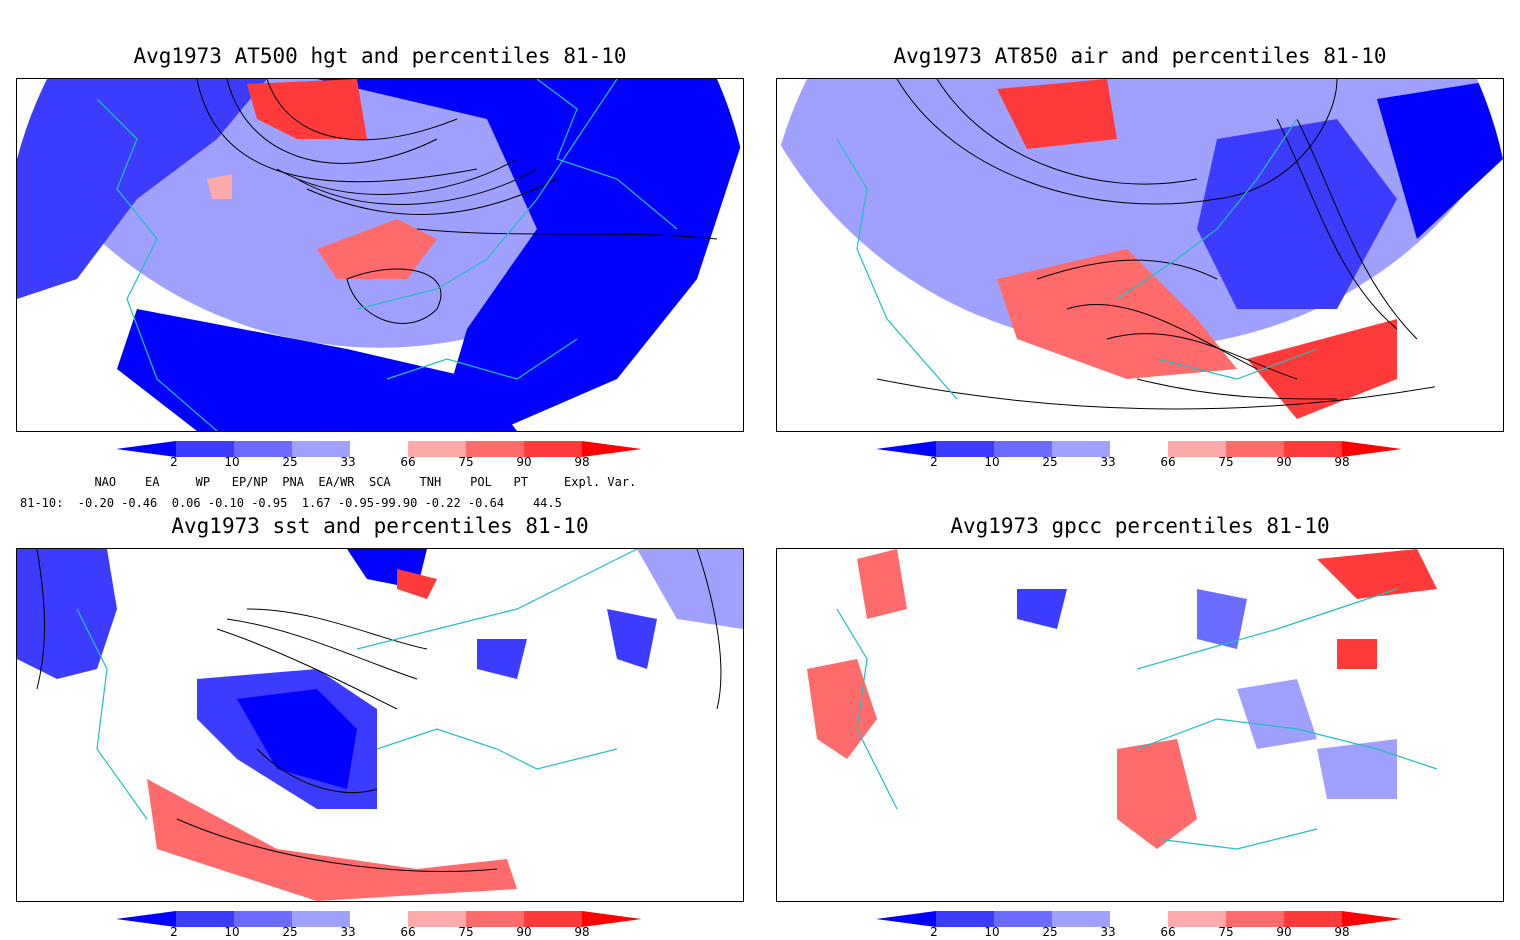  I want to click on panel-title-sst: Avg1973 sst and percentiles 81-10, so click(380, 526).